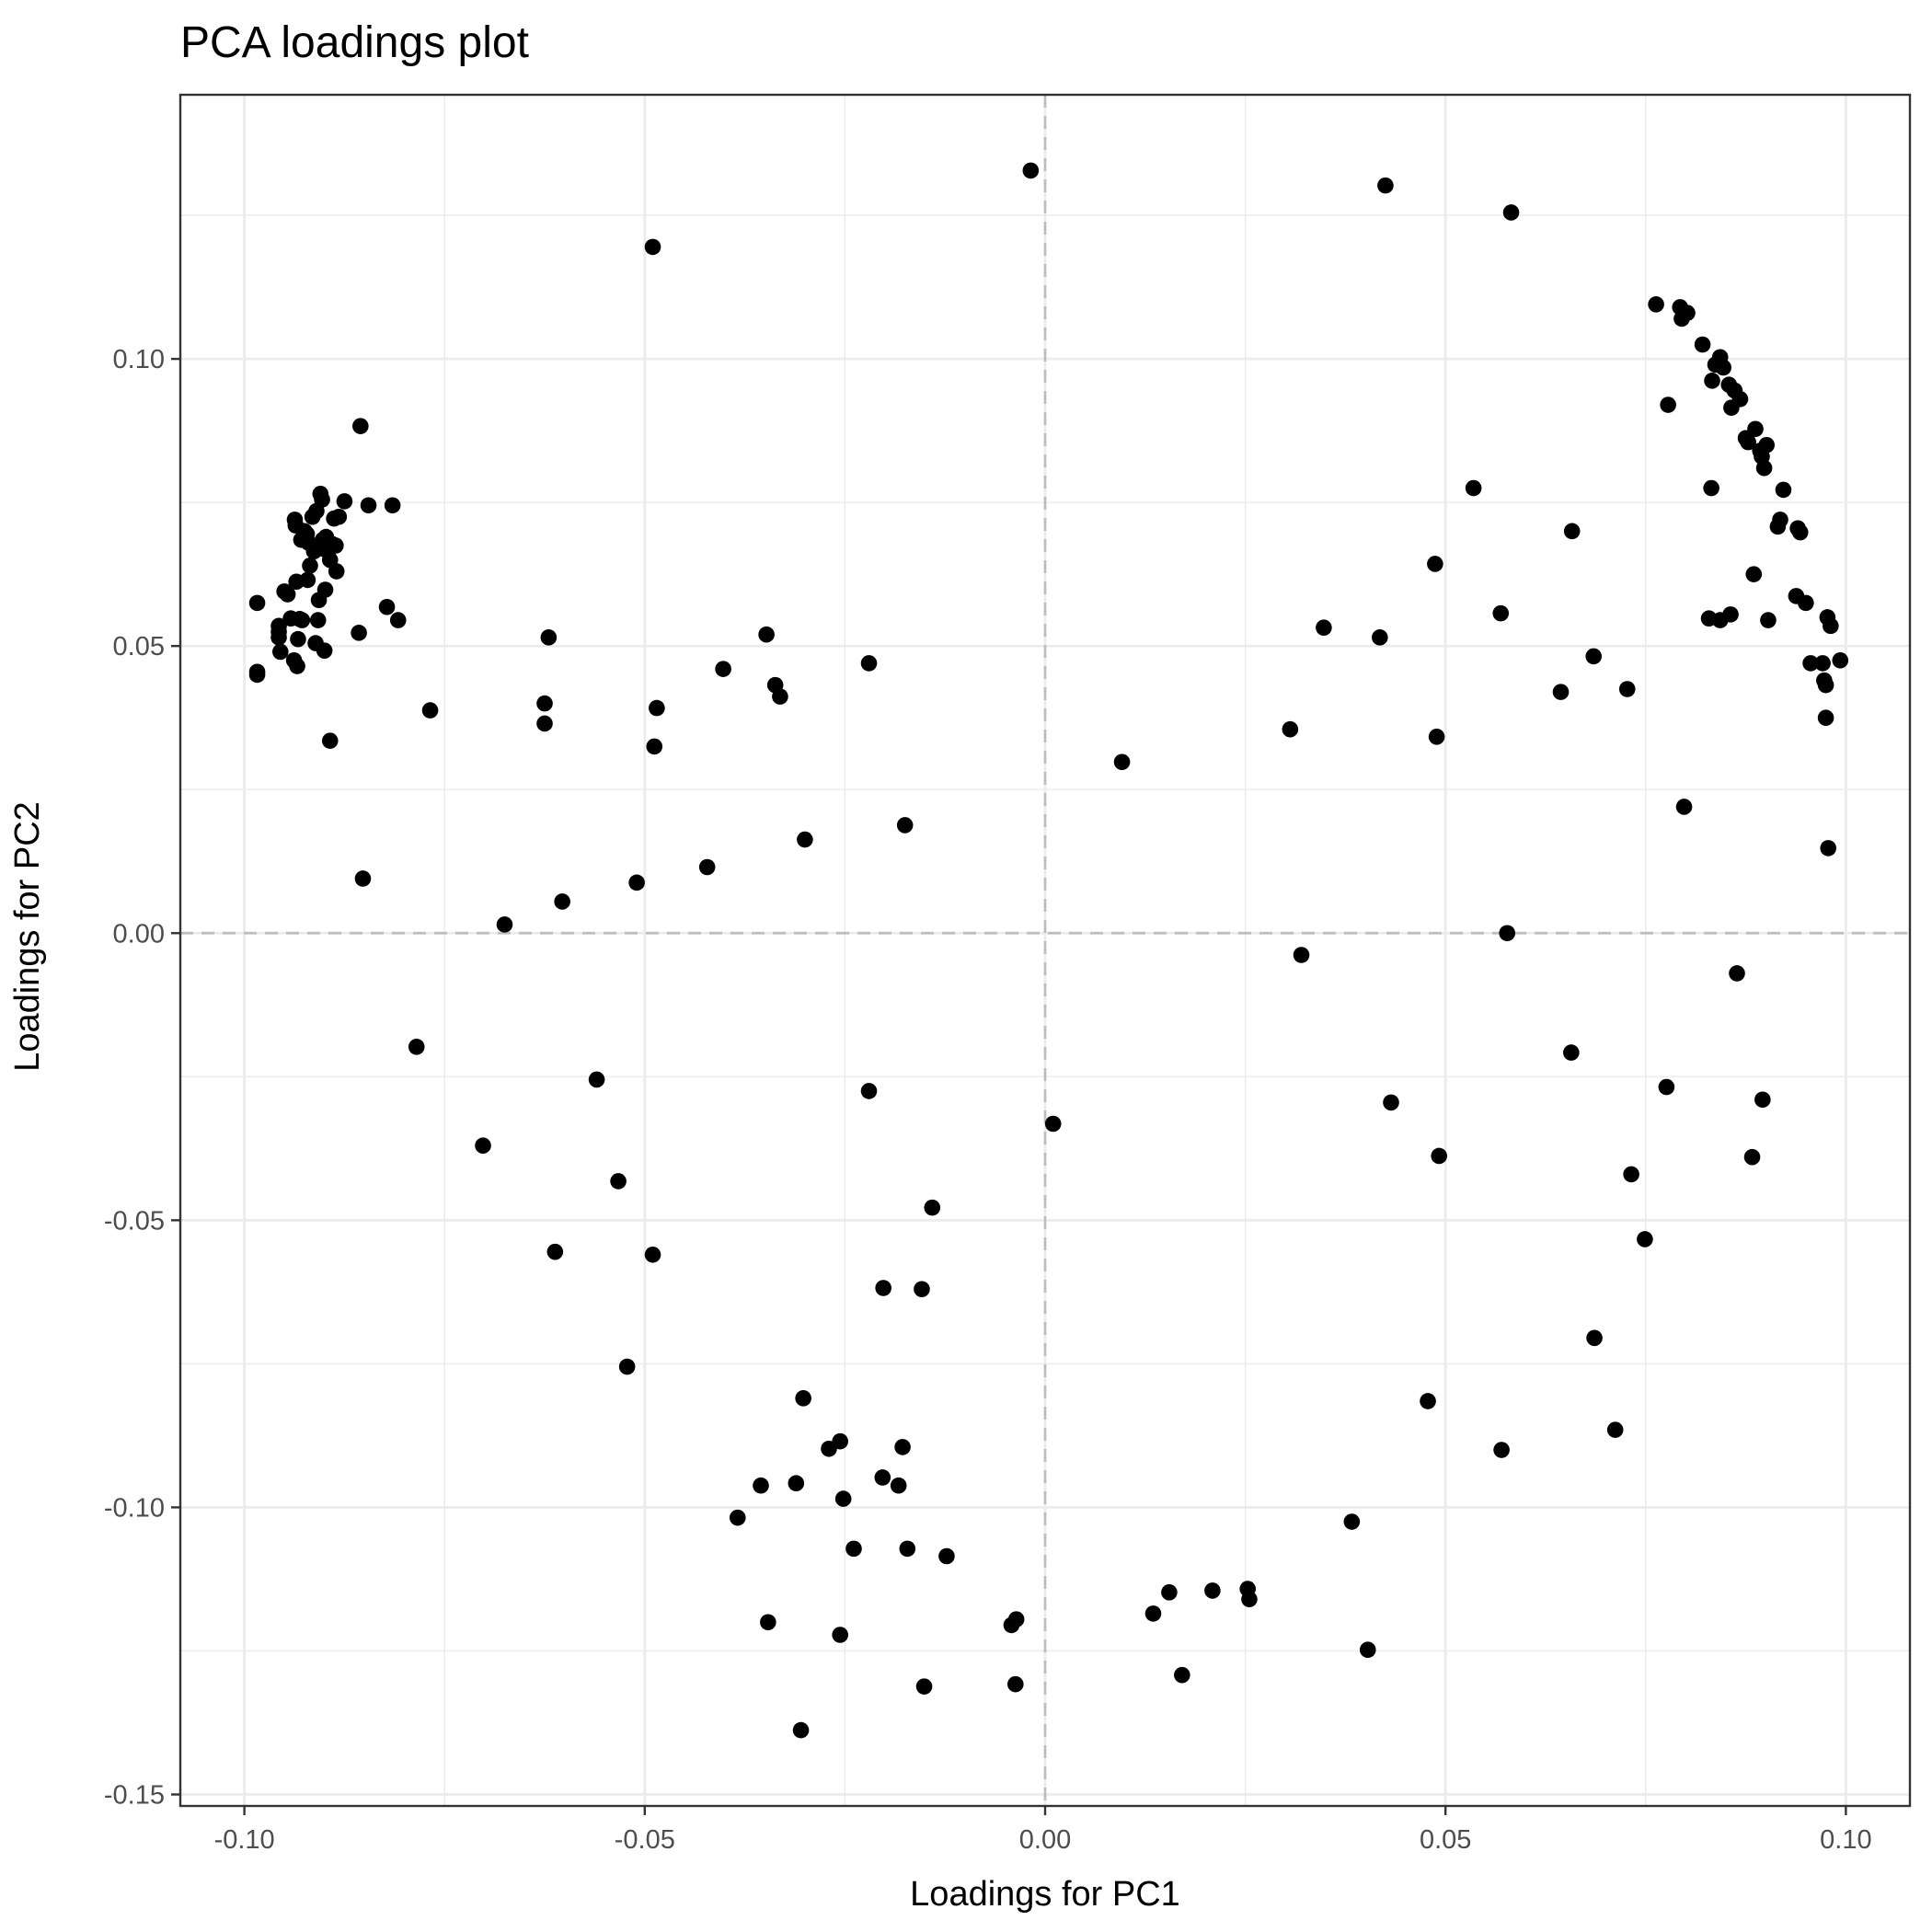 Image resolution: width=1932 pixels, height=1932 pixels. I want to click on y-axis-title: Loadings for PC2, so click(27, 936).